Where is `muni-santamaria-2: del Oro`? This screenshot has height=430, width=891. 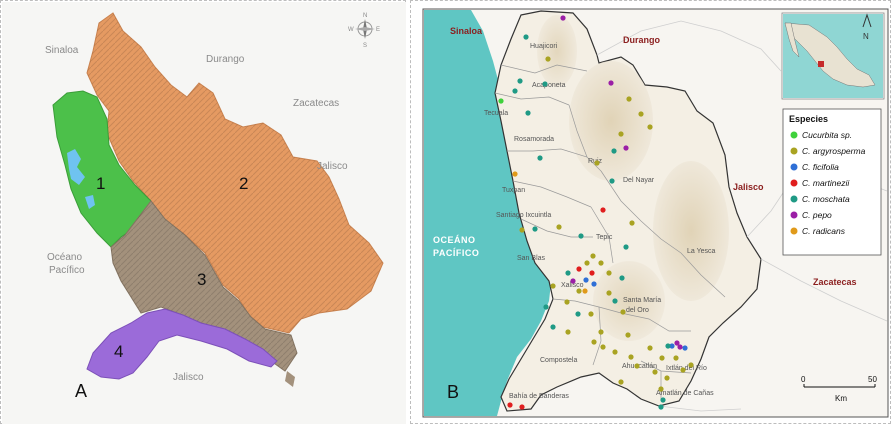
muni-santamaria-2: del Oro is located at coordinates (637, 310).